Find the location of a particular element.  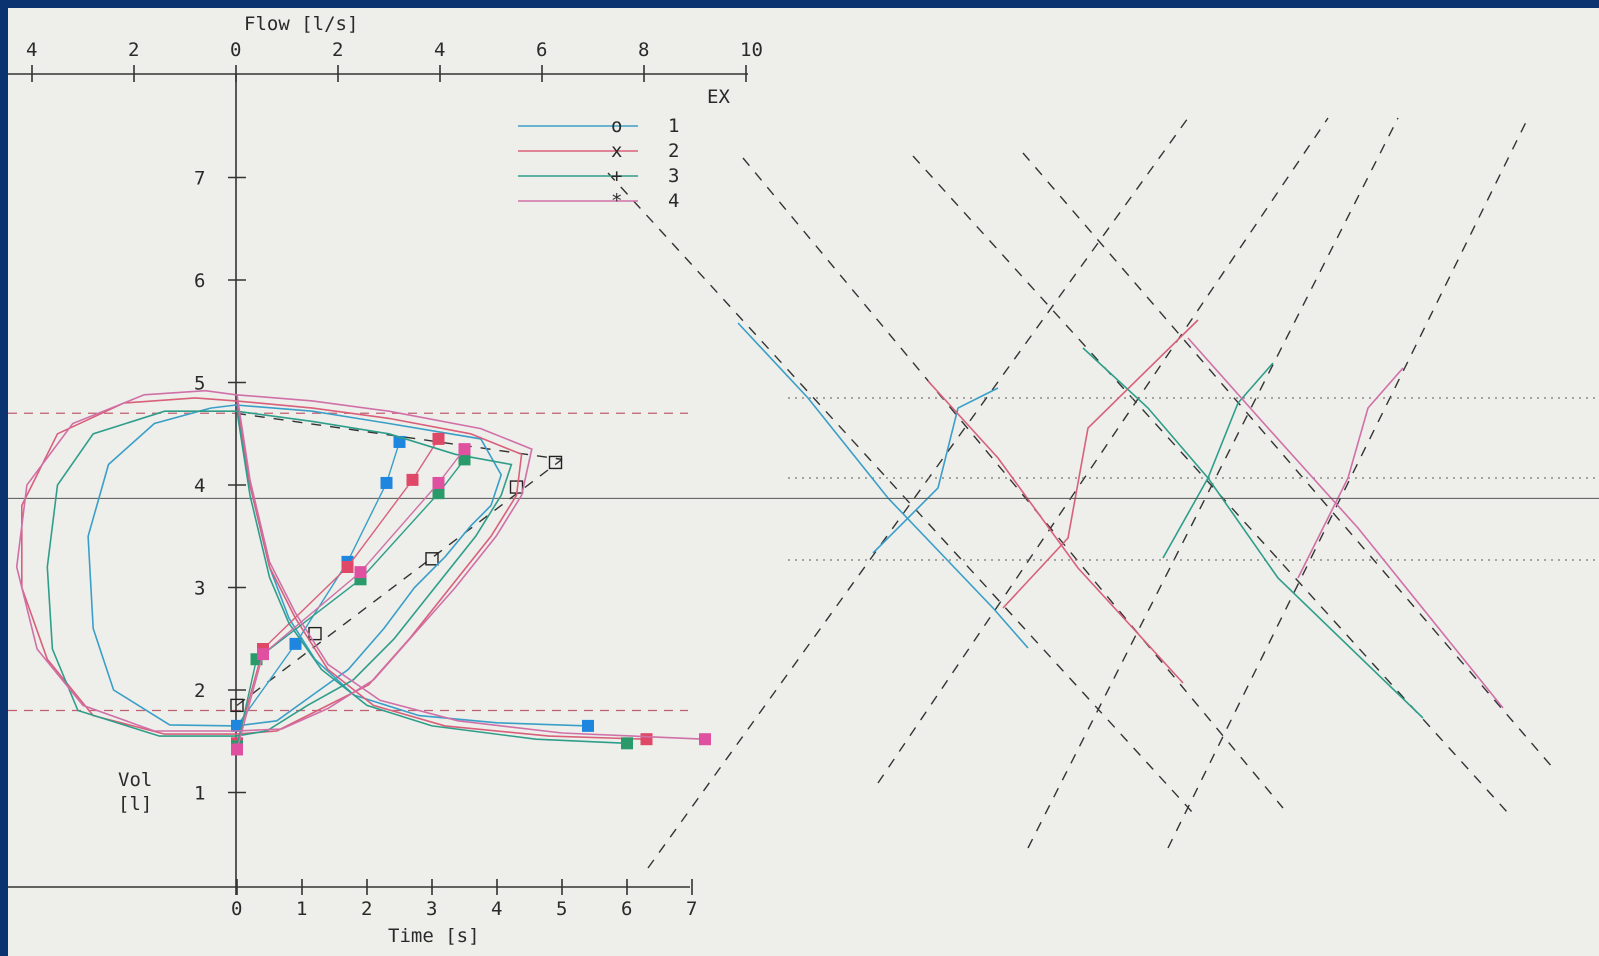

legend-marker-3: + is located at coordinates (616, 176).